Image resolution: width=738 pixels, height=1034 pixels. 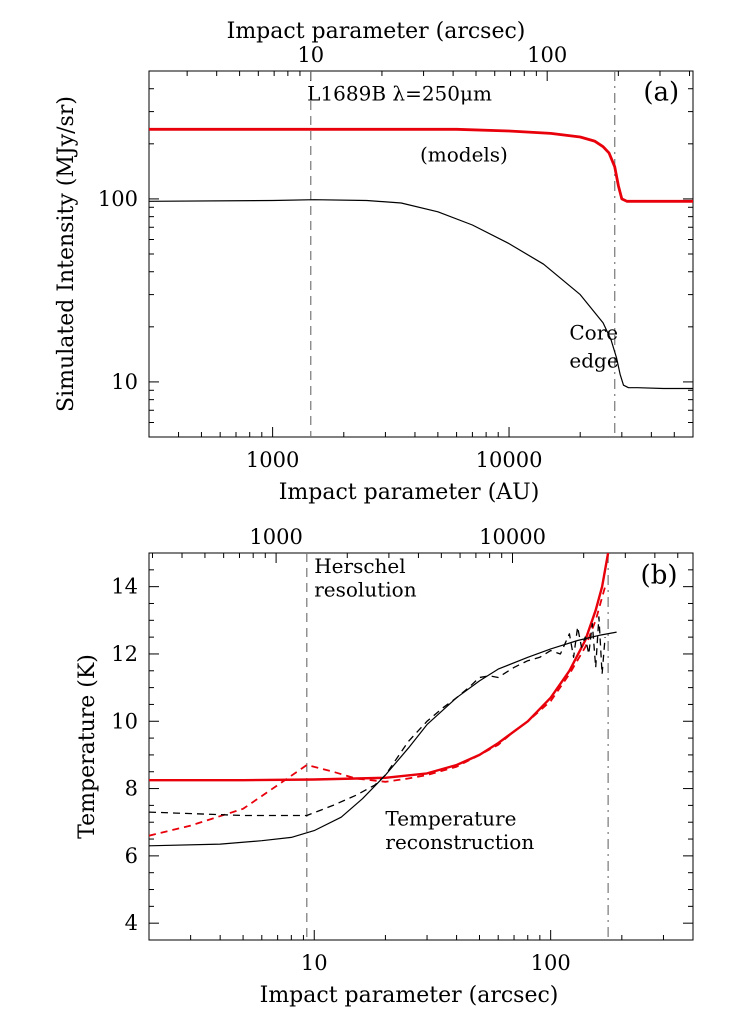 I want to click on y-tick-label: 14, so click(x=124, y=587).